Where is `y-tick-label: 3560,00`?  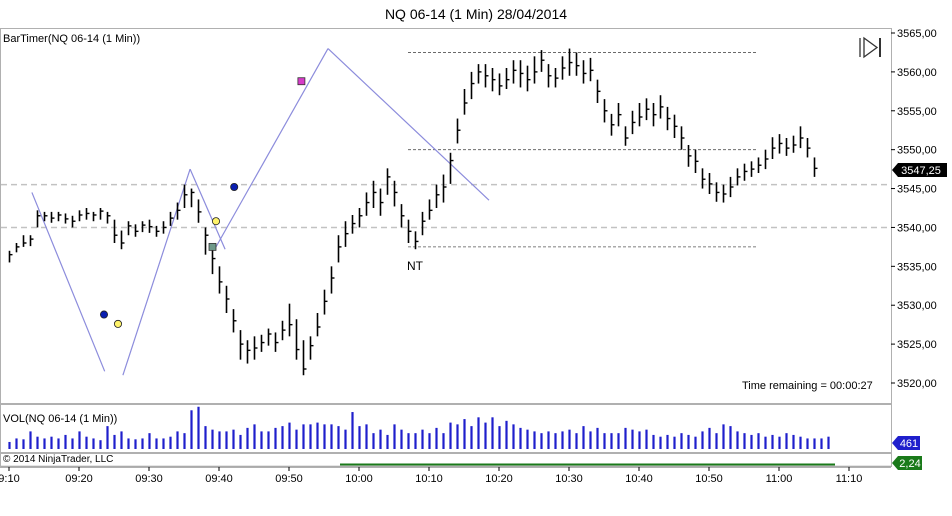
y-tick-label: 3560,00 is located at coordinates (917, 73).